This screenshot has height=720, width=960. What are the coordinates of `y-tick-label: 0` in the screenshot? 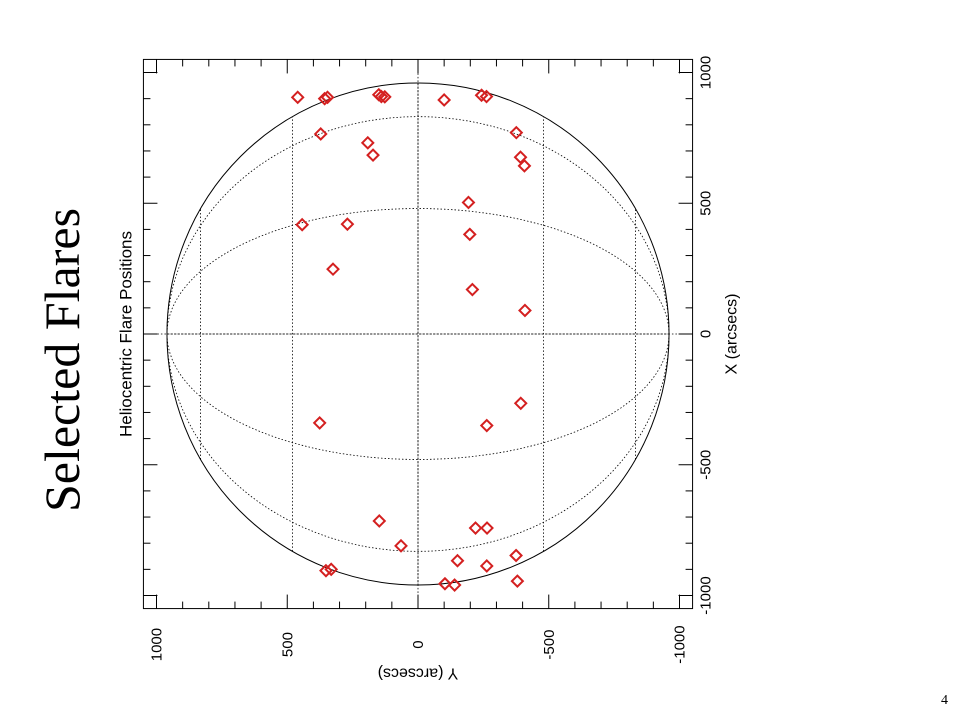 It's located at (418, 644).